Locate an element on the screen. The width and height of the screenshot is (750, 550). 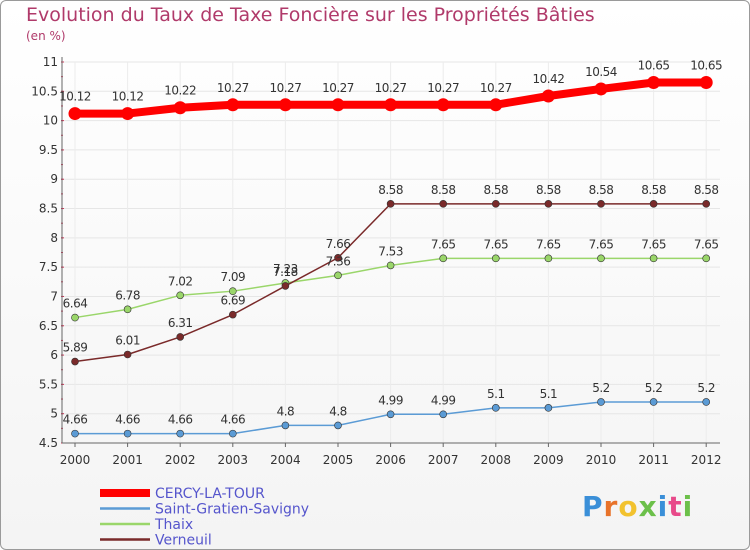
data-label: 7.09 is located at coordinates (232, 277).